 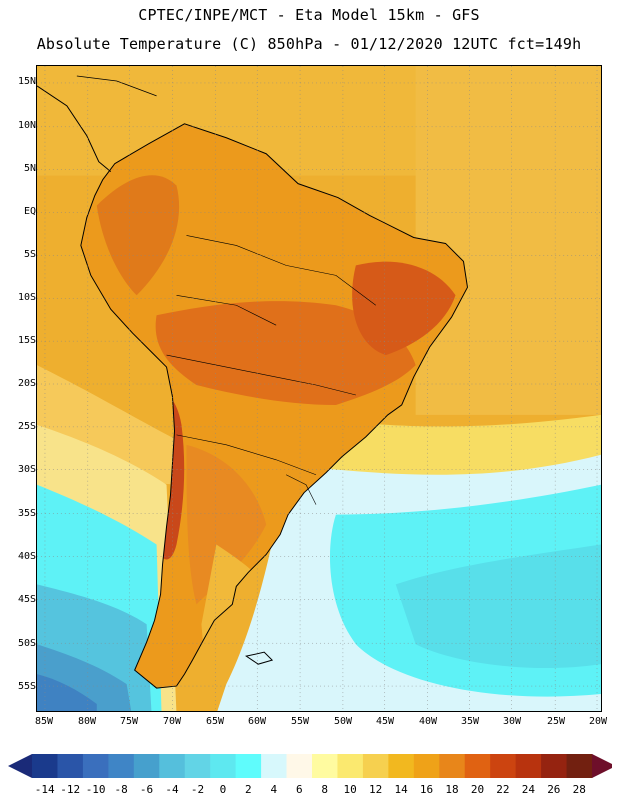 What do you see at coordinates (274, 789) in the screenshot?
I see `colorbar-tick-label: 4` at bounding box center [274, 789].